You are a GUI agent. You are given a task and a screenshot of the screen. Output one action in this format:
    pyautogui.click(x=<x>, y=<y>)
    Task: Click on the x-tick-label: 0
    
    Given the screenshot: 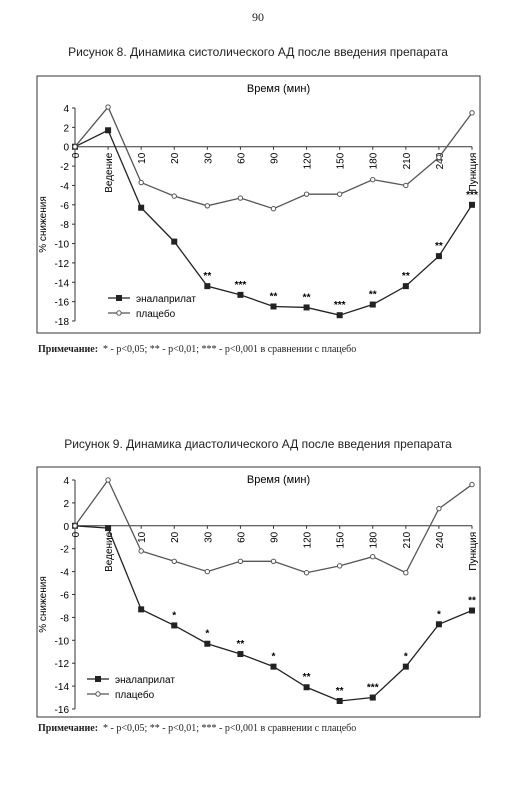 What is the action you would take?
    pyautogui.click(x=76, y=155)
    